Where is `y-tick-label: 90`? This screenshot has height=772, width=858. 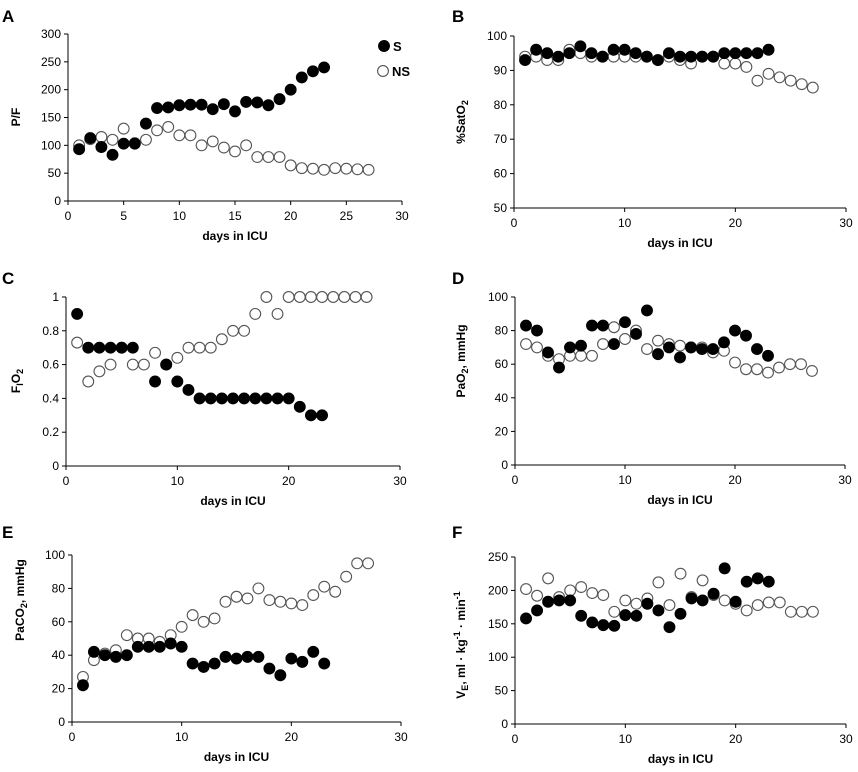
y-tick-label: 90 is located at coordinates (501, 70).